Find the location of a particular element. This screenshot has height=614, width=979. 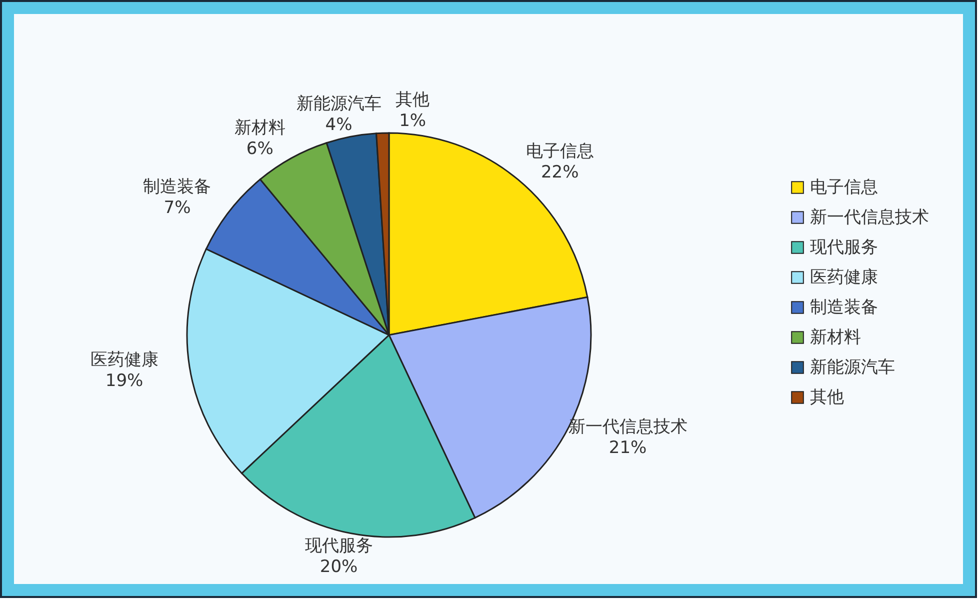

legend-label: 现代服务 is located at coordinates (844, 248).